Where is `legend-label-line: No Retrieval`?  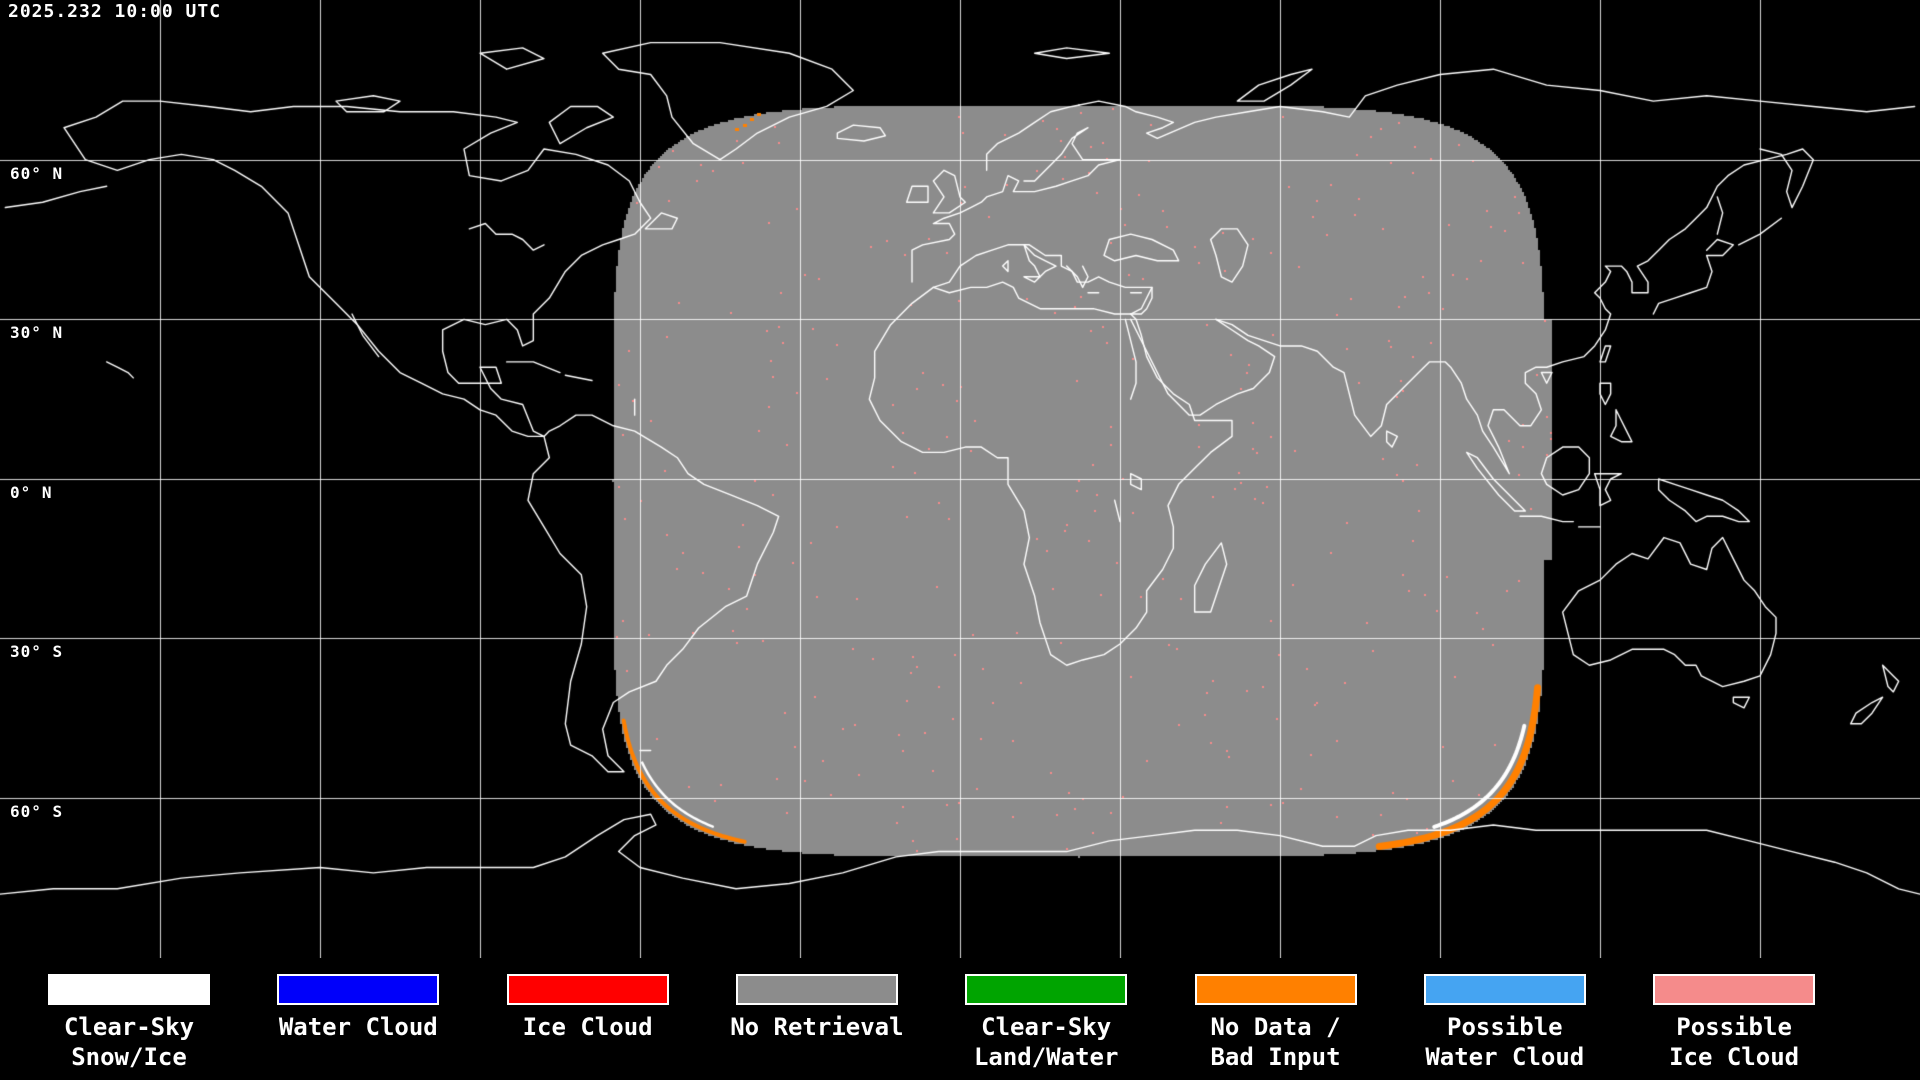
legend-label-line: No Retrieval is located at coordinates (817, 1027).